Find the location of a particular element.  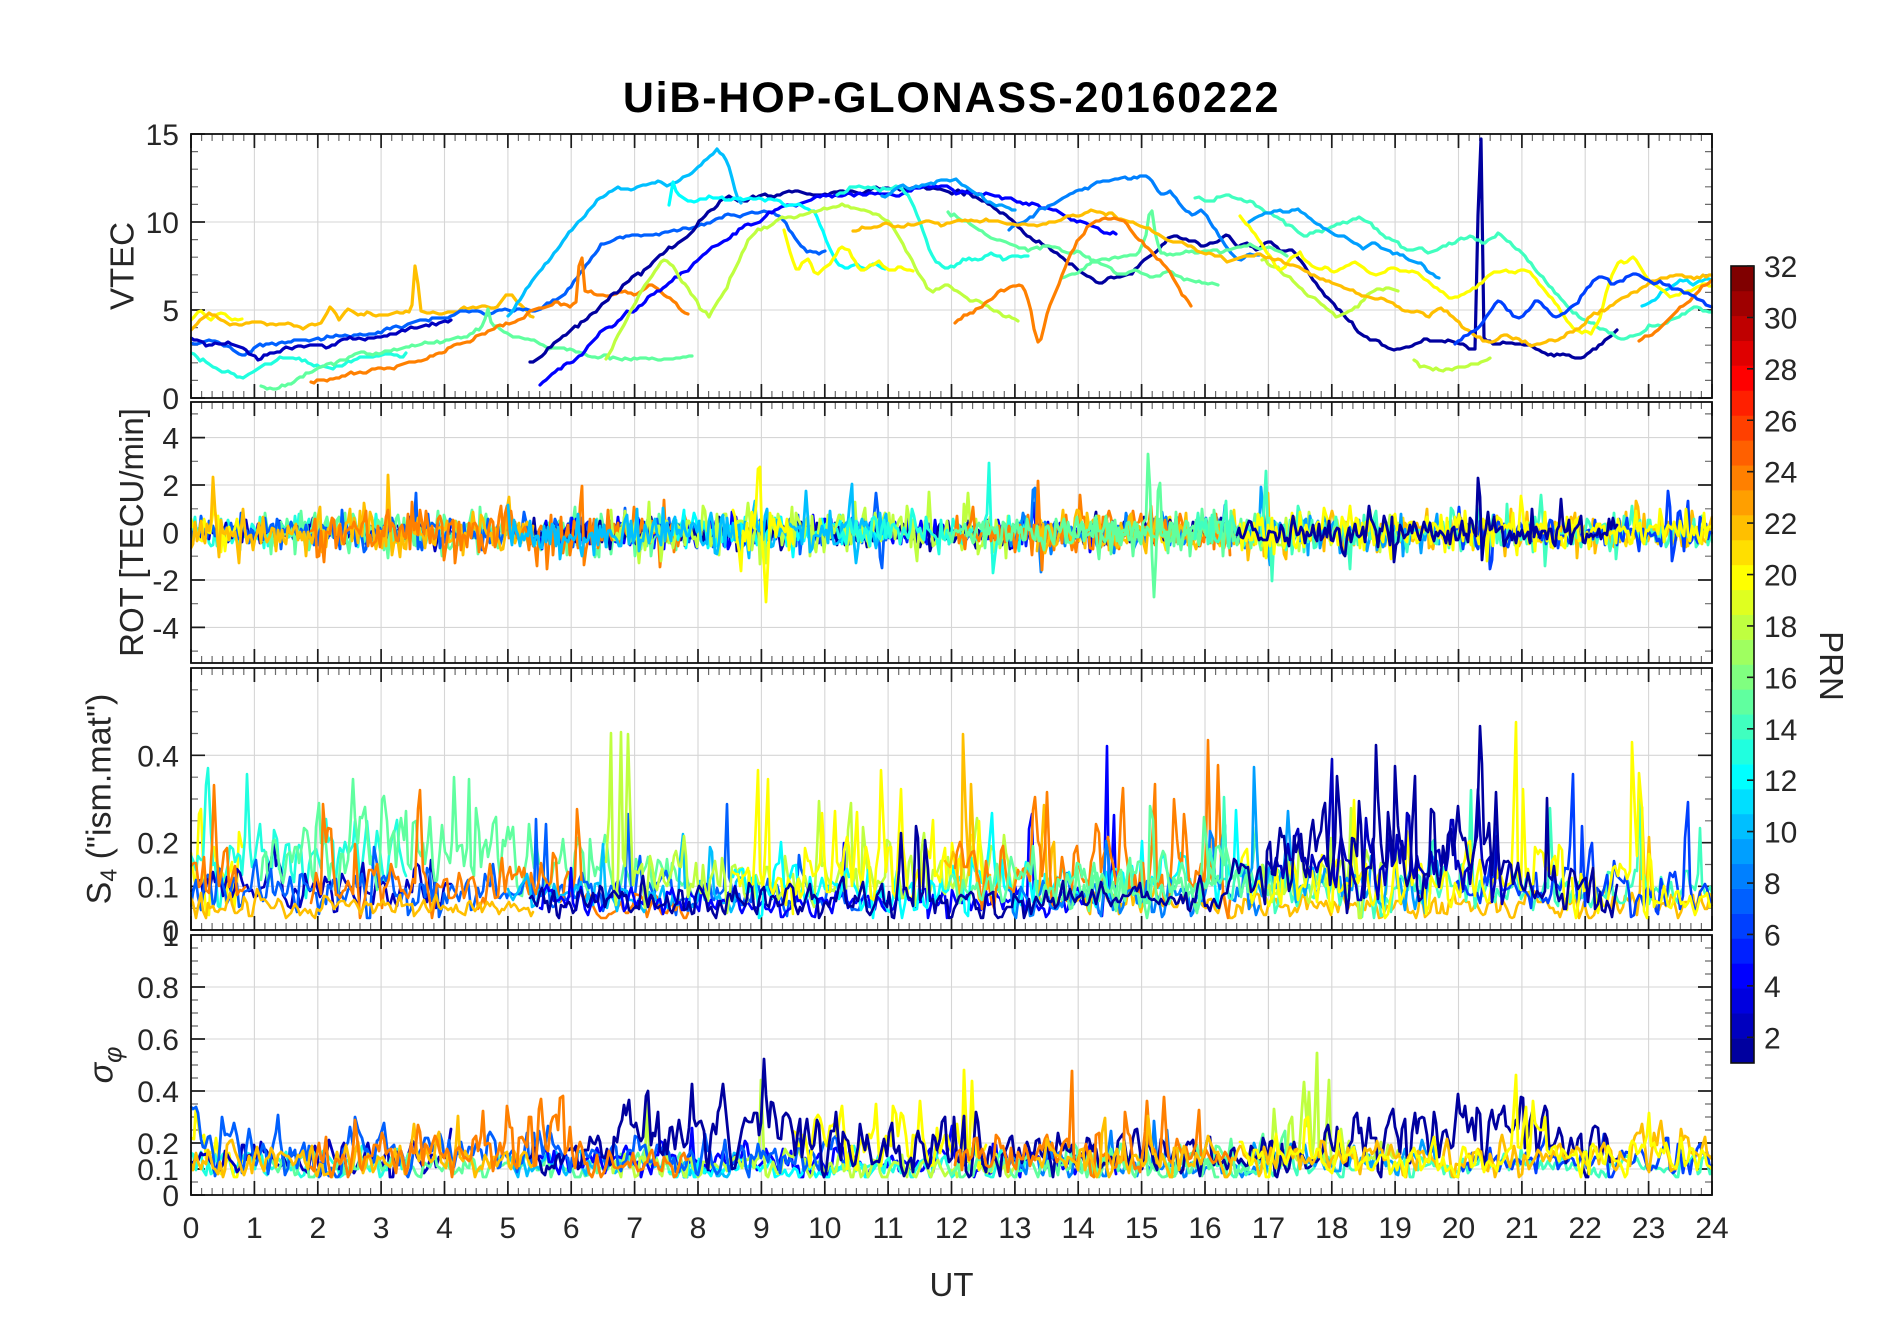

svg-text: 7 is located at coordinates (634, 1228).